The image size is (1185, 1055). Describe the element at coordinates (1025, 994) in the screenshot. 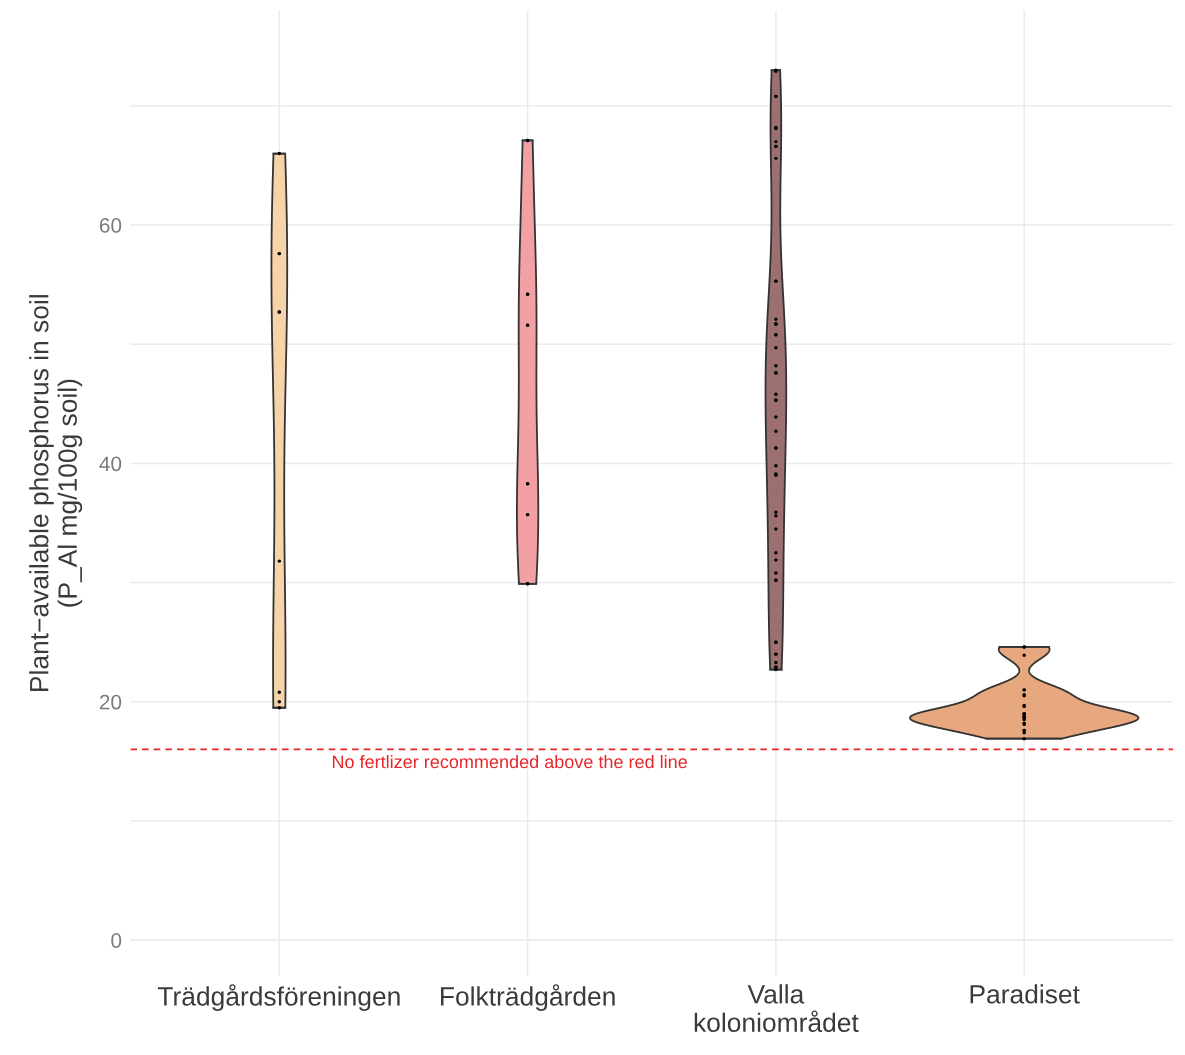

I see `x-tick-label: Paradiset` at that location.